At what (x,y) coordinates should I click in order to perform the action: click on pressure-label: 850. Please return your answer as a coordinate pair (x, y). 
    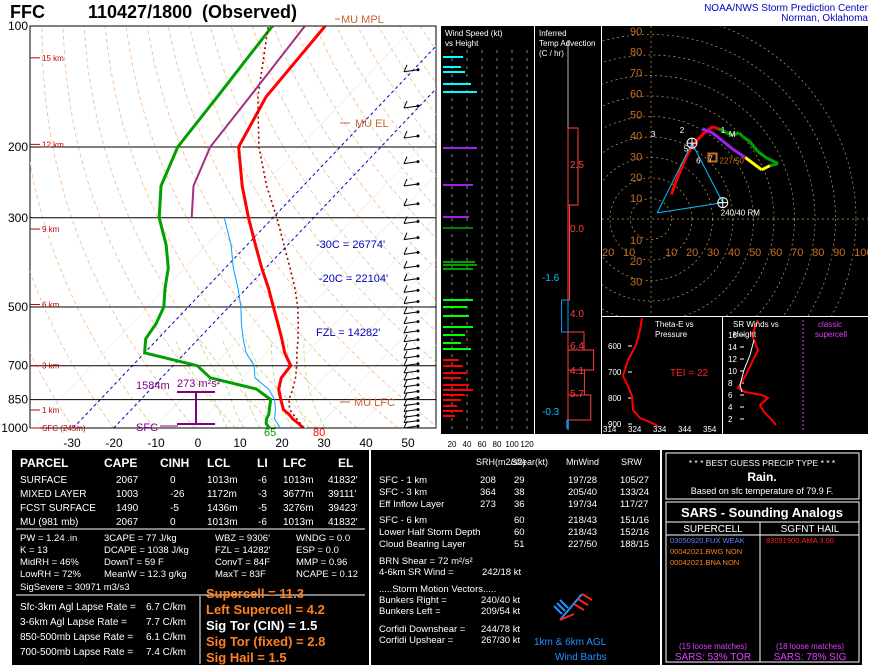
    Looking at the image, I should click on (18, 400).